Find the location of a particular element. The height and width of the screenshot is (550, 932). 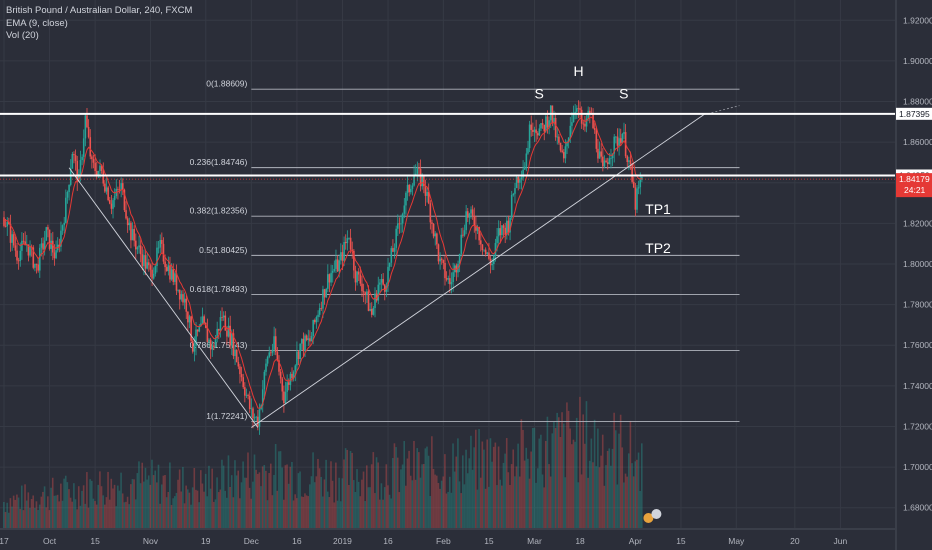

x-tick-label: May is located at coordinates (736, 541).